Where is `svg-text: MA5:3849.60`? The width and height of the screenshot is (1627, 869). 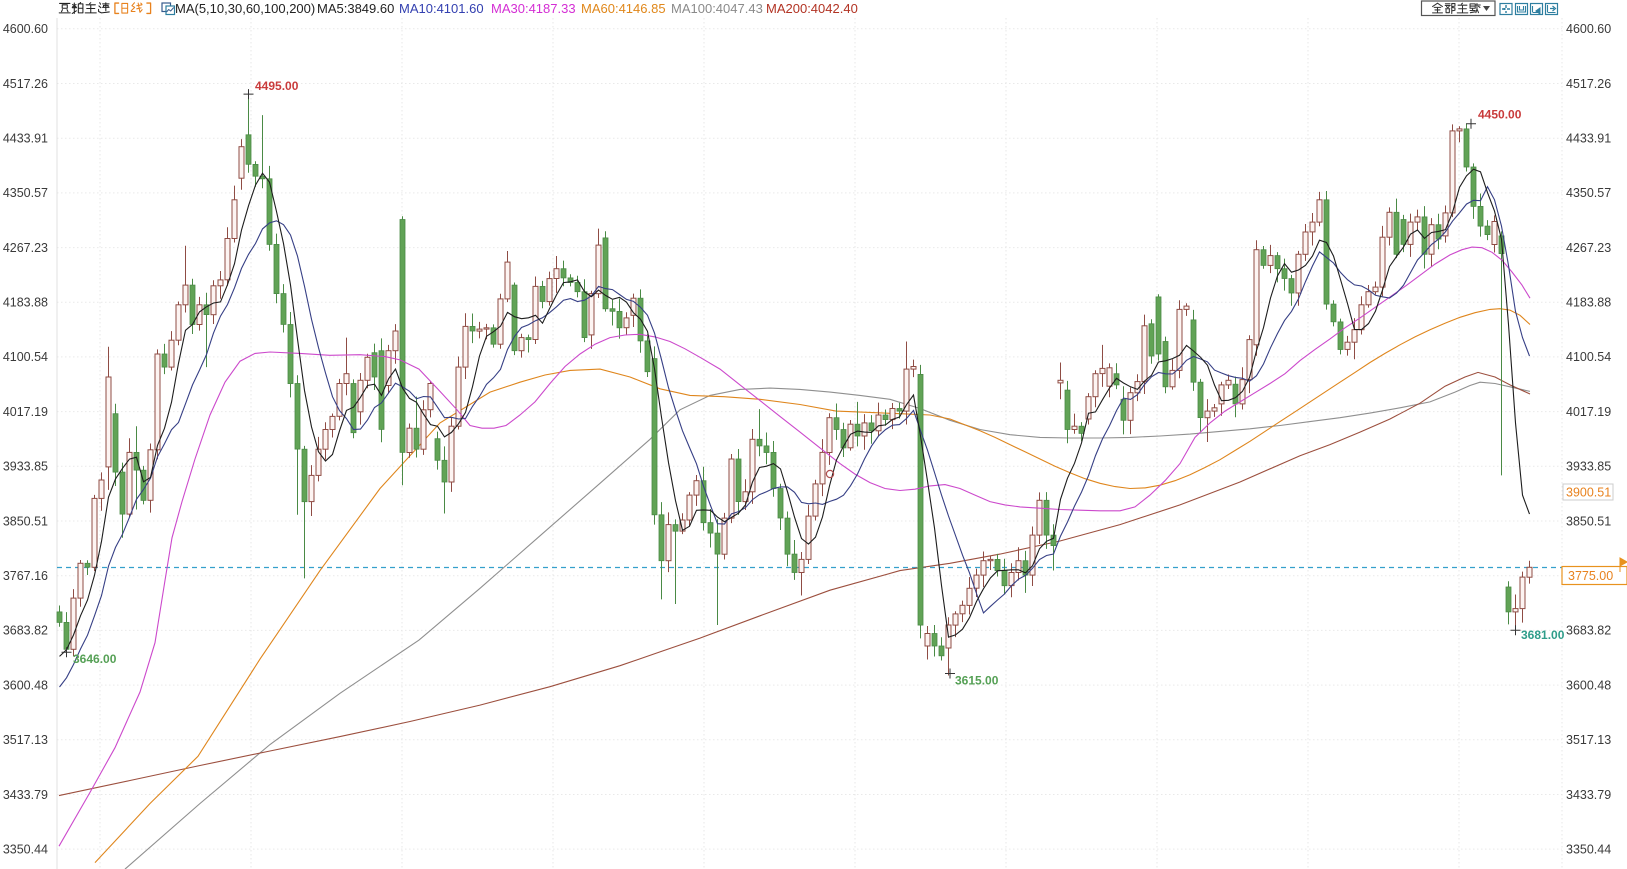
svg-text: MA5:3849.60 is located at coordinates (355, 8).